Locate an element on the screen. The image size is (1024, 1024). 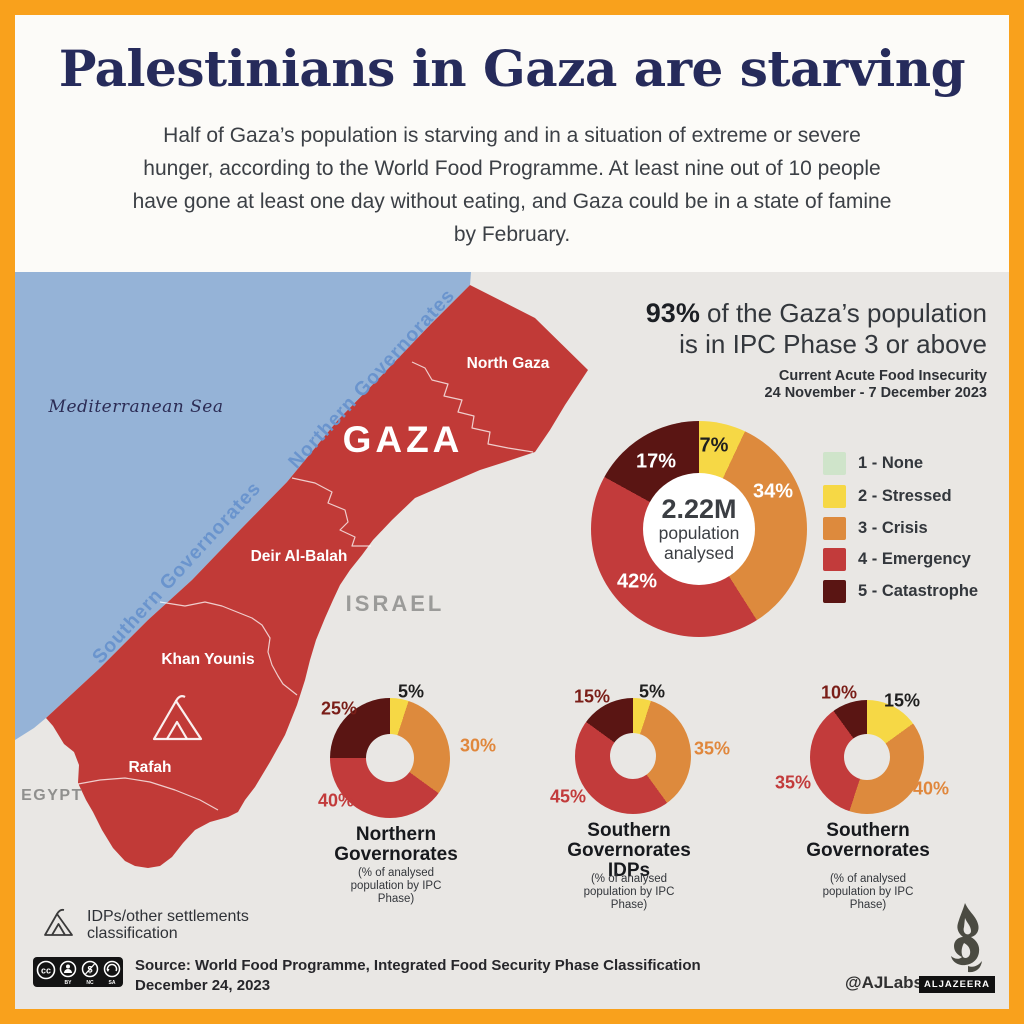
donut-percent-label: 7% is located at coordinates (714, 445).